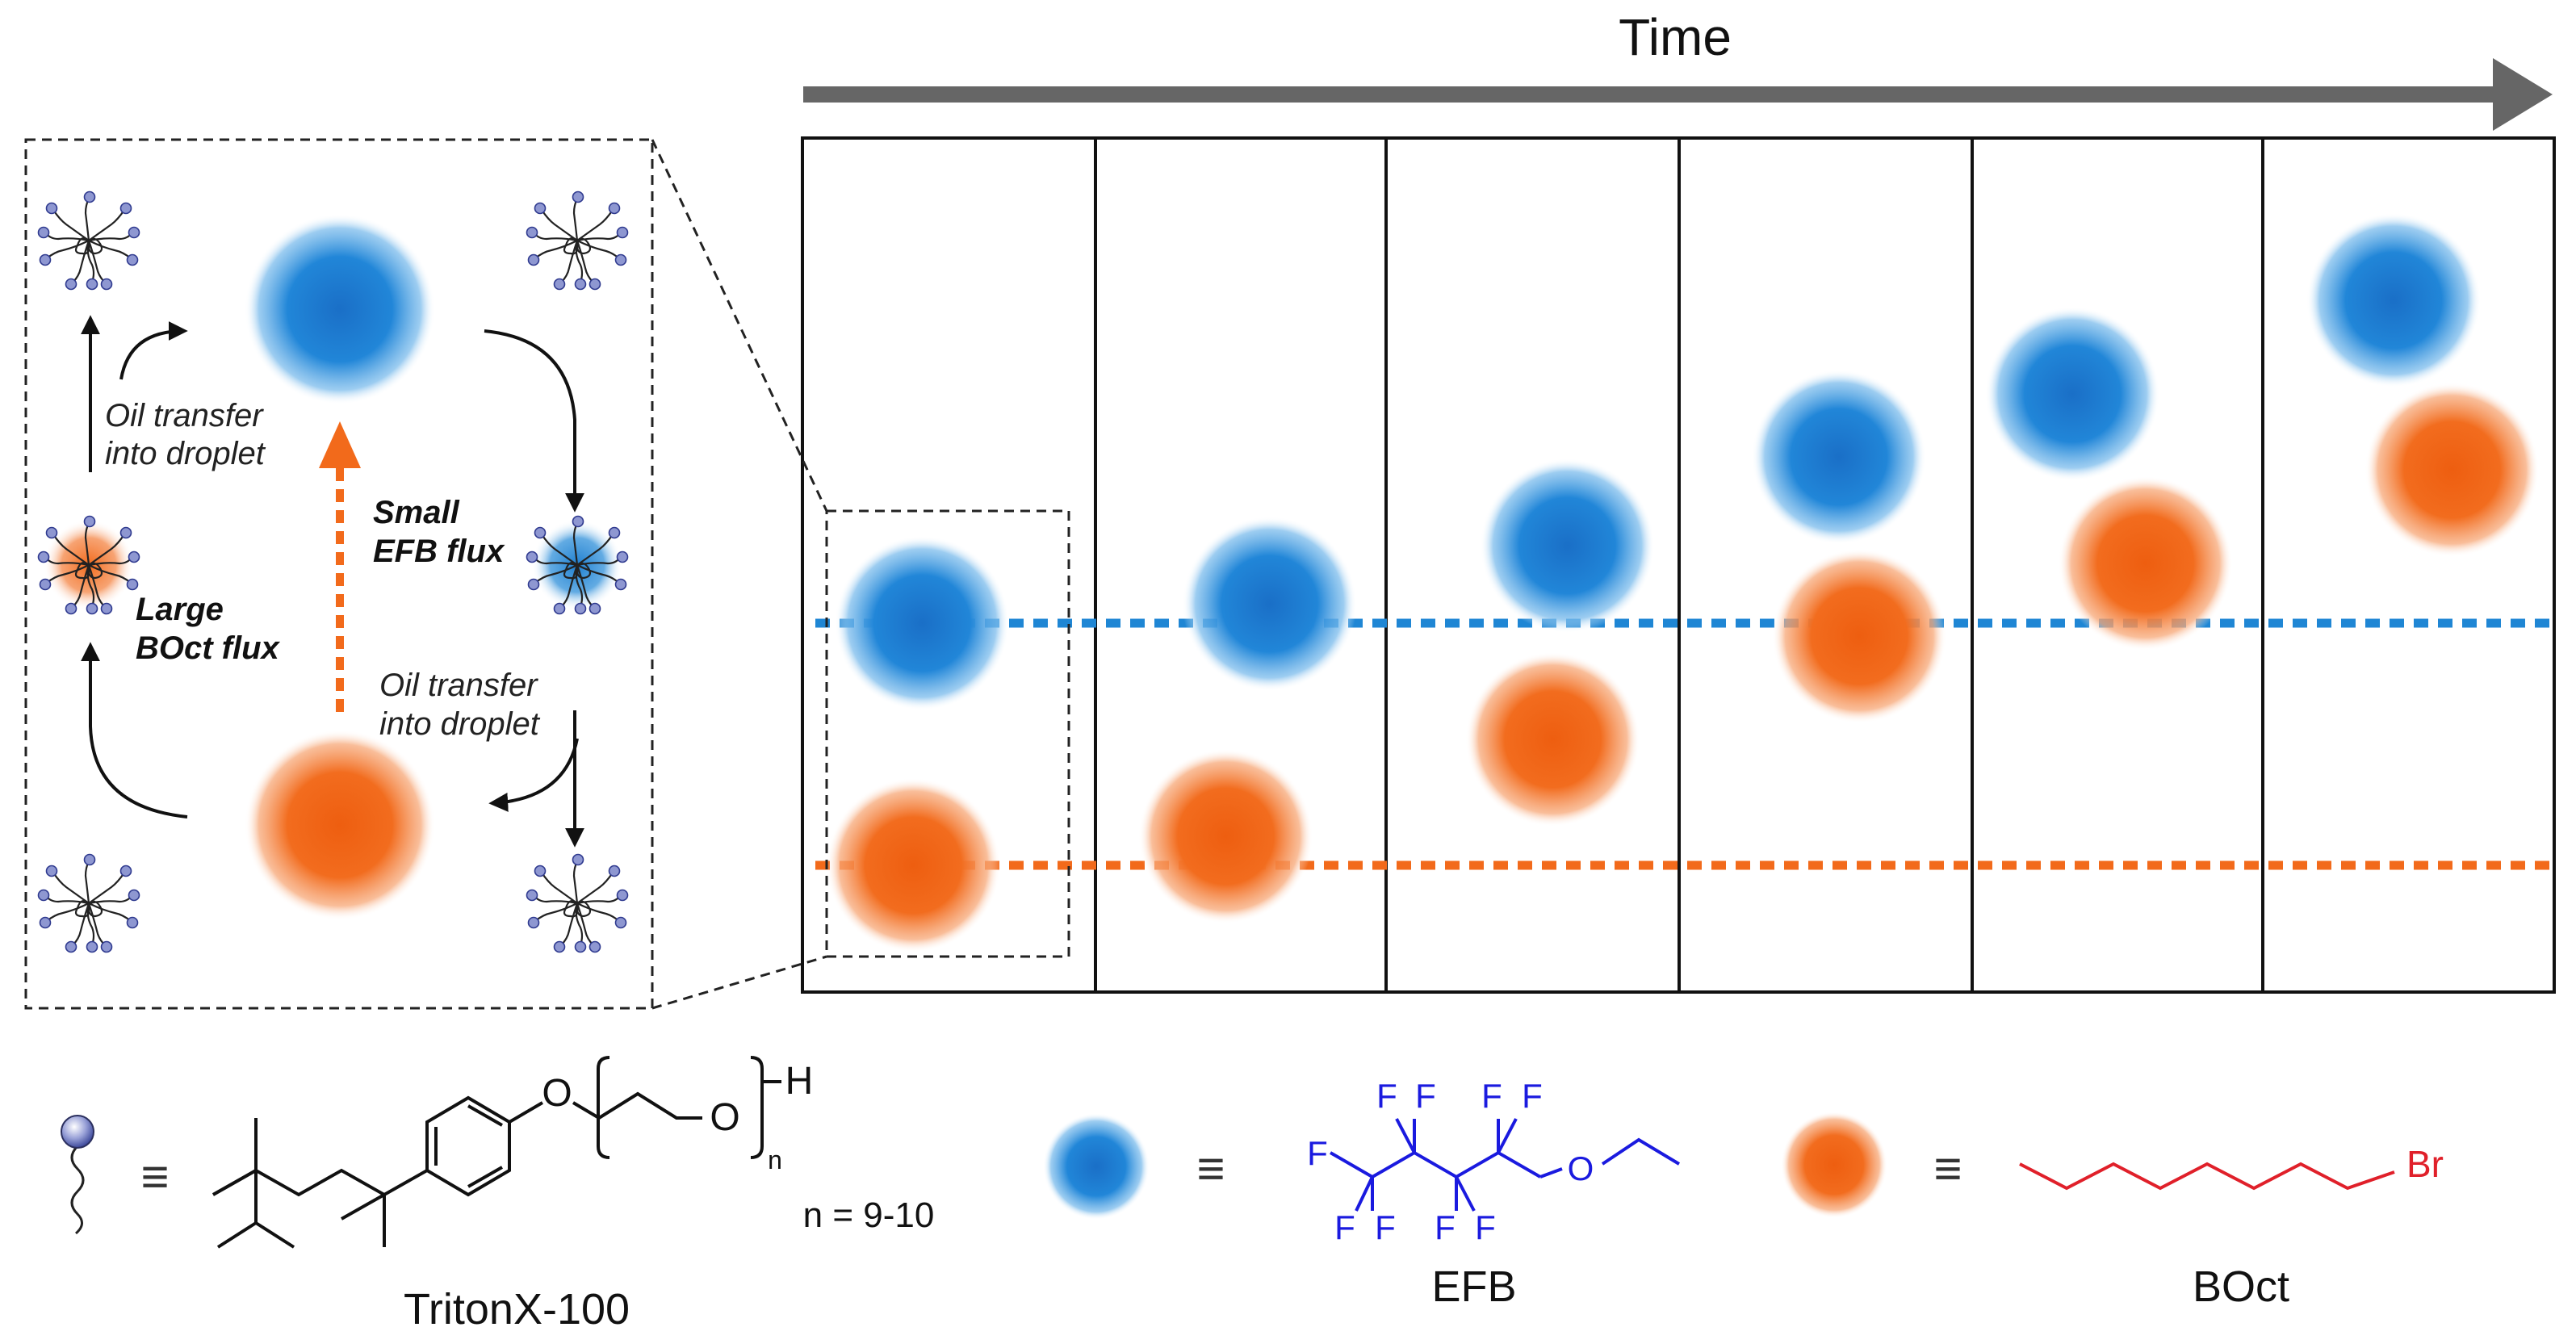  I want to click on efb-f-8: F, so click(1491, 1096).